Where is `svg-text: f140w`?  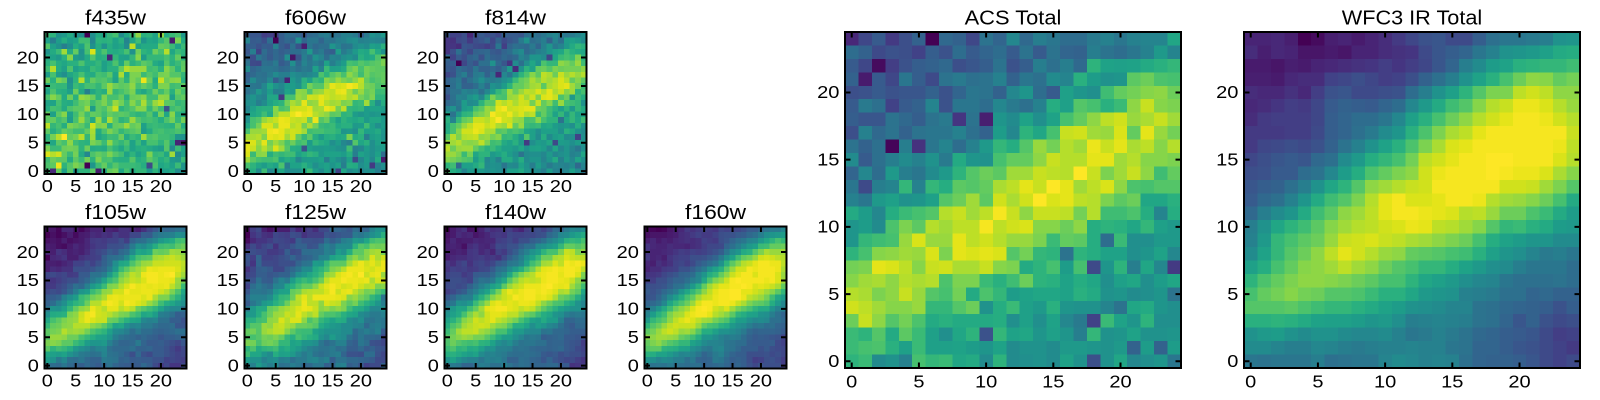
svg-text: f140w is located at coordinates (516, 213).